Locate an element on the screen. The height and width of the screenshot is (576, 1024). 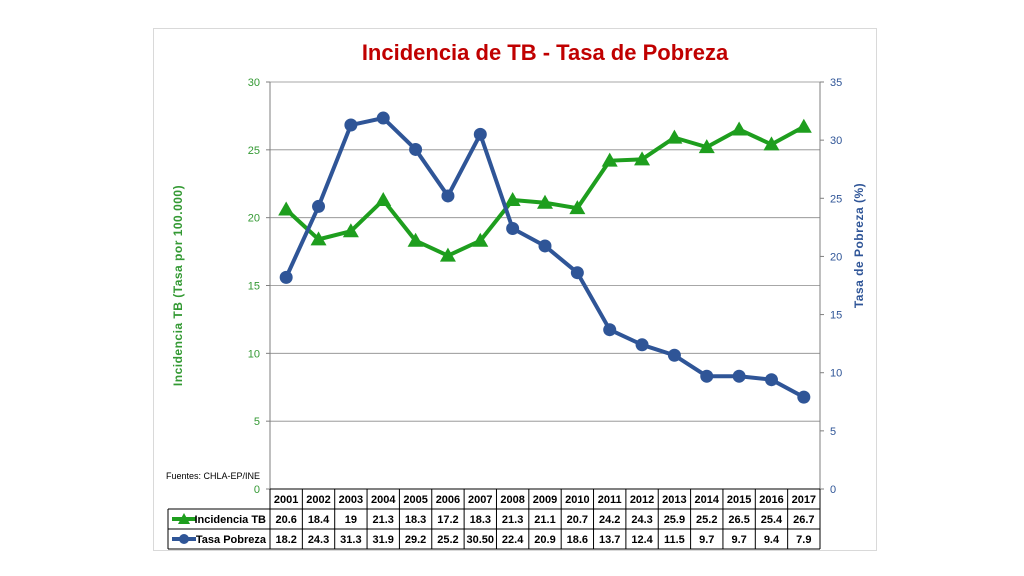
right-tick-label: 35 is located at coordinates (836, 83).